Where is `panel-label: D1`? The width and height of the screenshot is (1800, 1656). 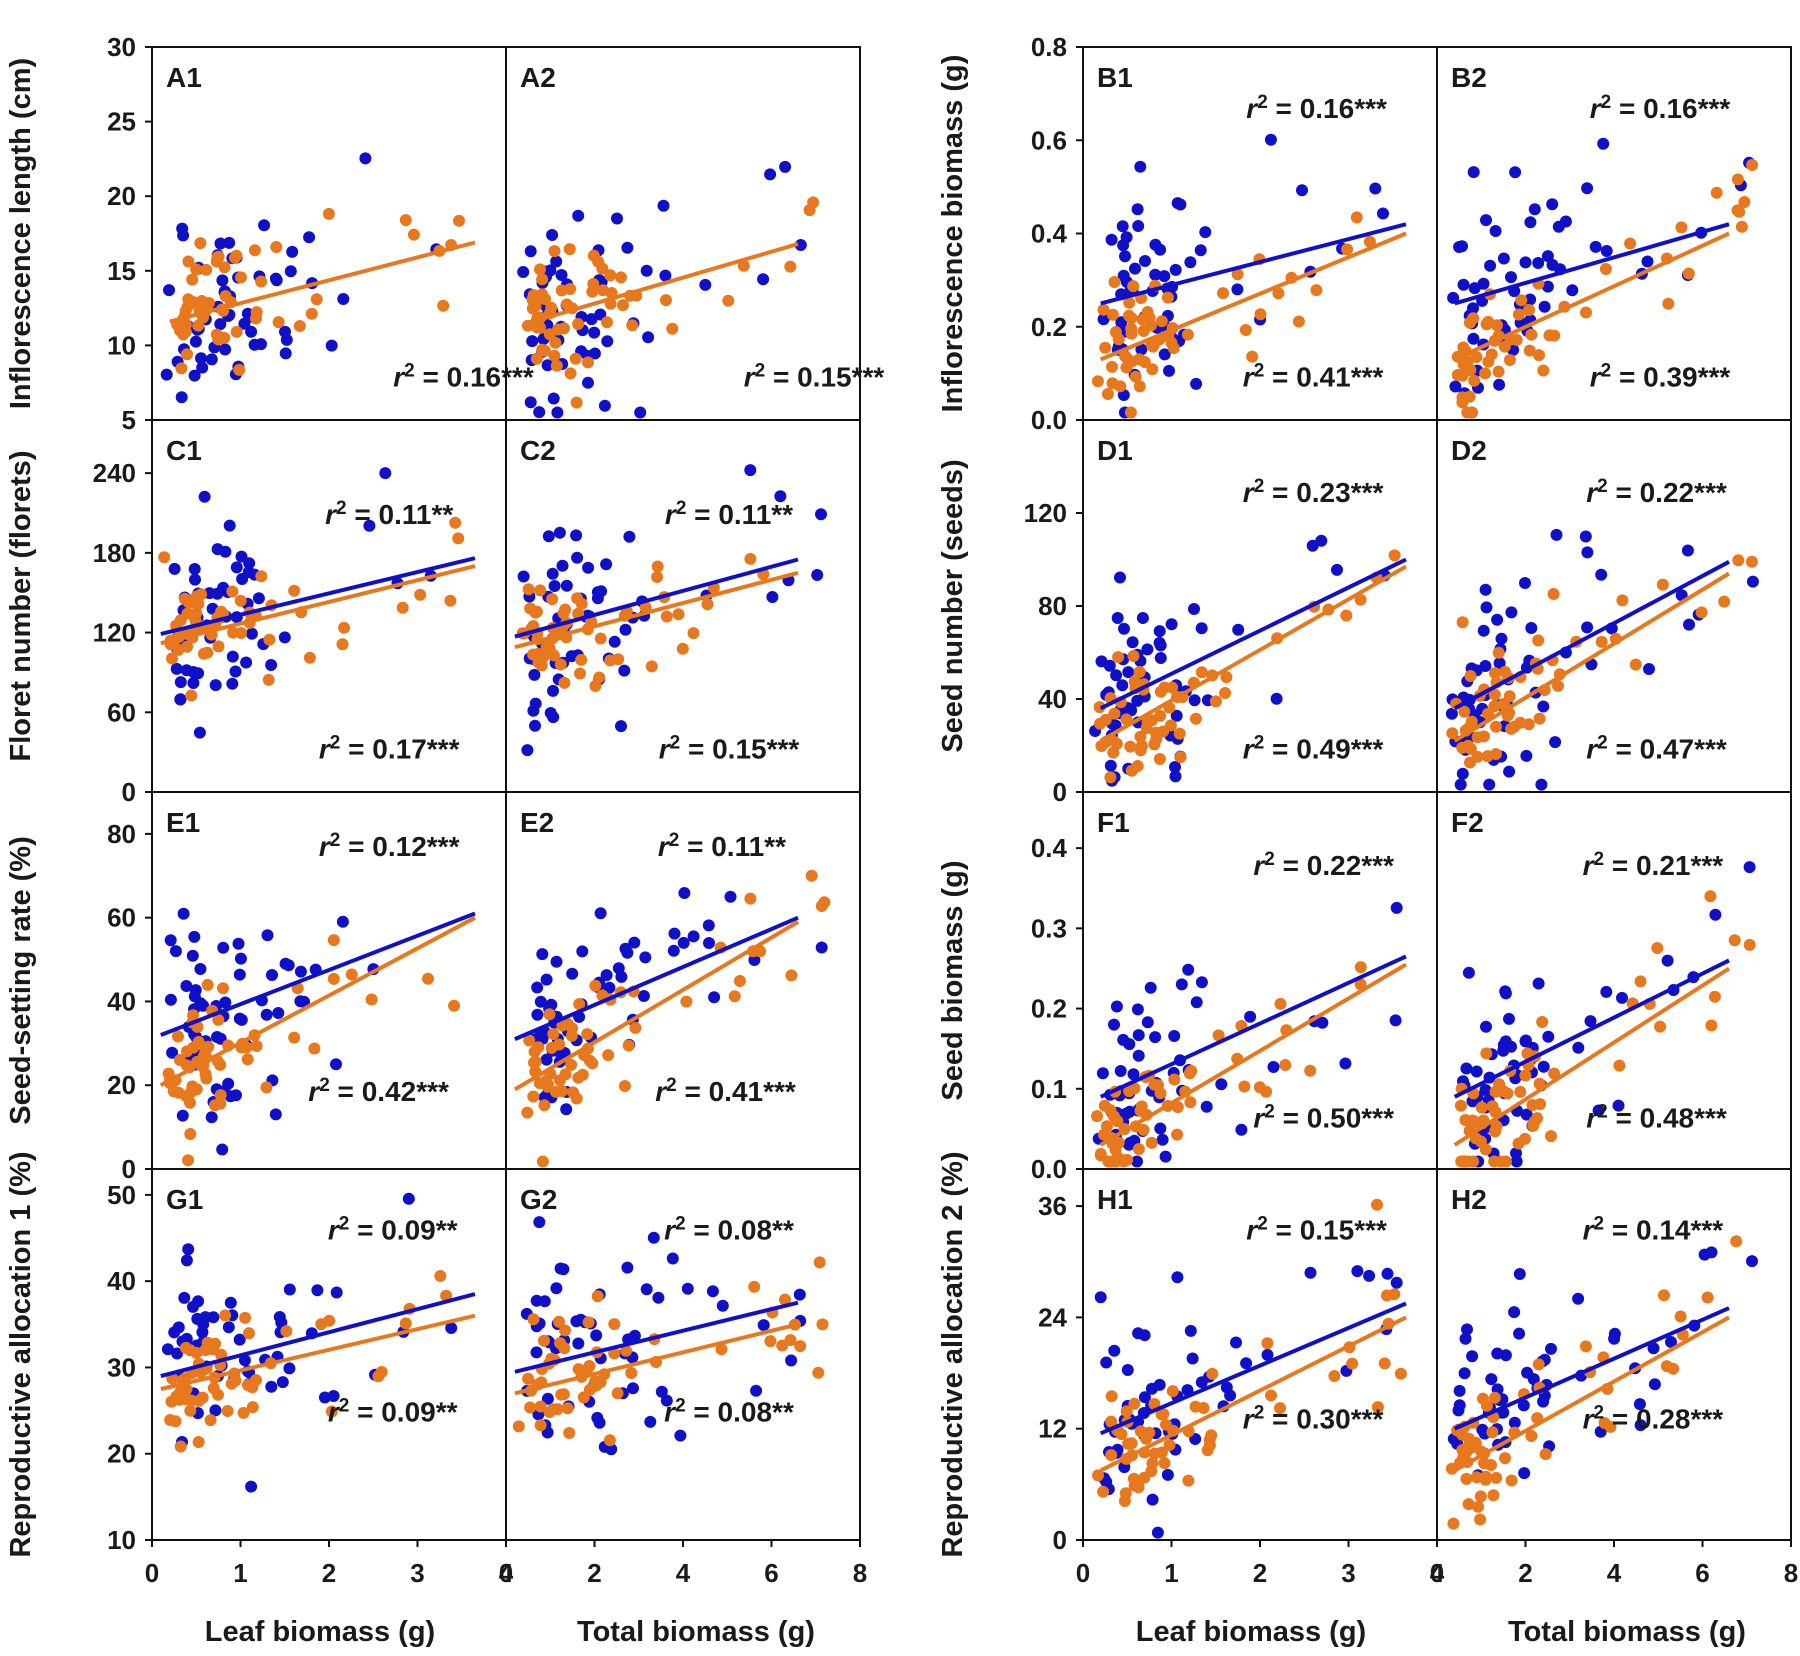 panel-label: D1 is located at coordinates (1115, 450).